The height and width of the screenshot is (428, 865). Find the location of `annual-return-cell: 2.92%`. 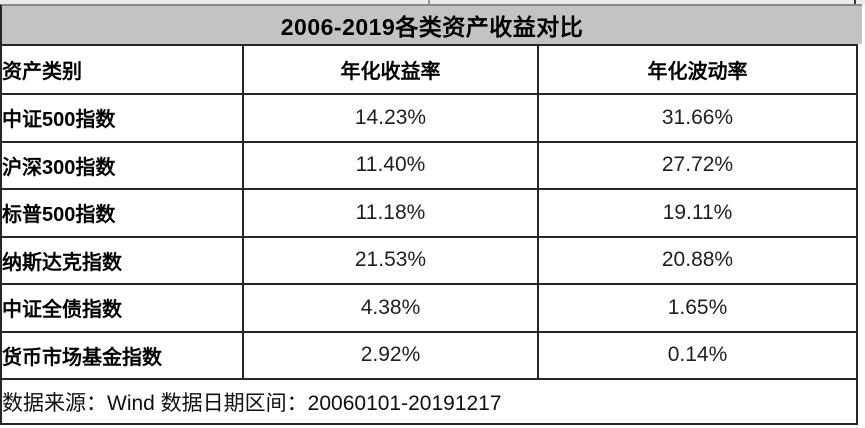

annual-return-cell: 2.92% is located at coordinates (390, 355).